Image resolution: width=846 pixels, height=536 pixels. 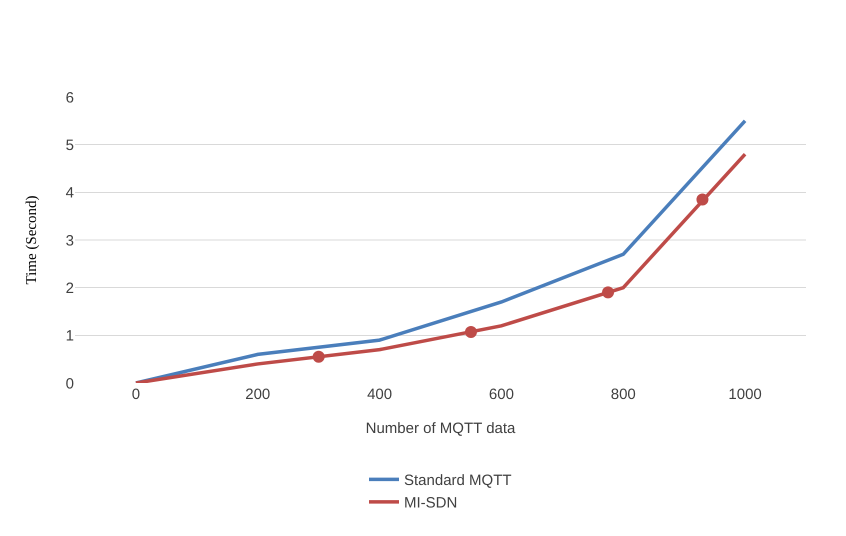 I want to click on x-axis-title: Number of MQTT data, so click(x=441, y=428).